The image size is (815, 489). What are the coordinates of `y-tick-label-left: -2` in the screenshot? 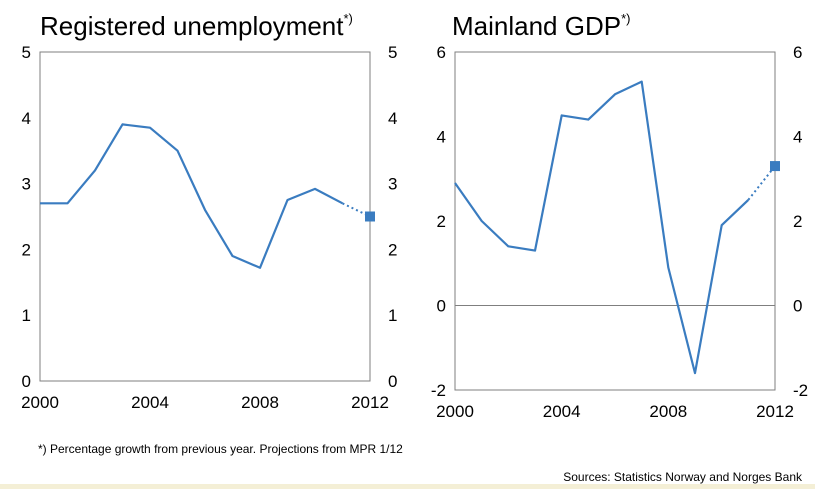 It's located at (438, 390).